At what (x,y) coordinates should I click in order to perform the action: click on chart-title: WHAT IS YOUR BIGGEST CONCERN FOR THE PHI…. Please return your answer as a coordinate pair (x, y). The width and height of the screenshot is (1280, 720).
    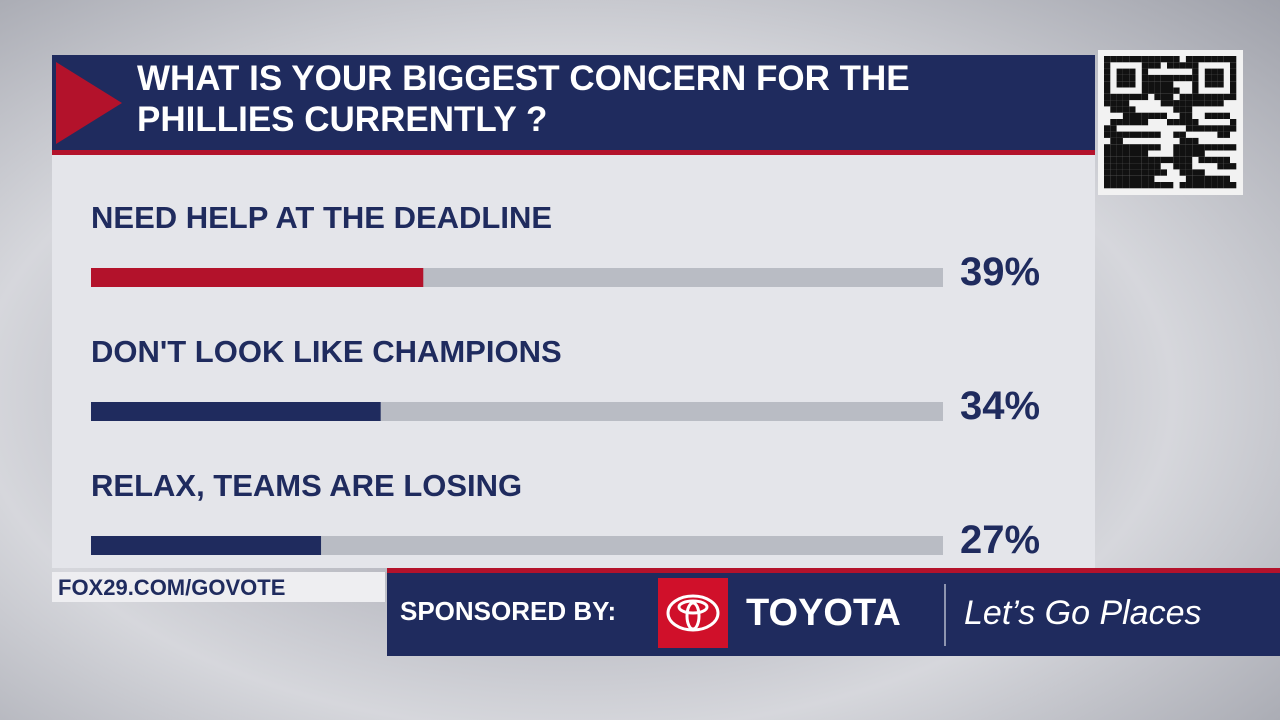
    Looking at the image, I should click on (523, 99).